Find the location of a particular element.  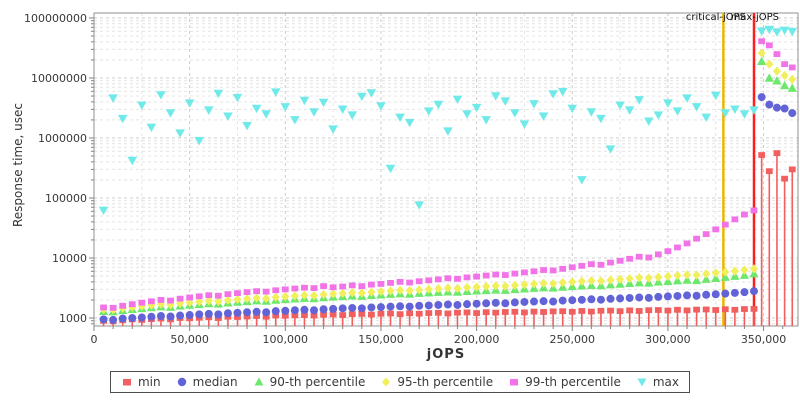

legend-label: median is located at coordinates (215, 382).